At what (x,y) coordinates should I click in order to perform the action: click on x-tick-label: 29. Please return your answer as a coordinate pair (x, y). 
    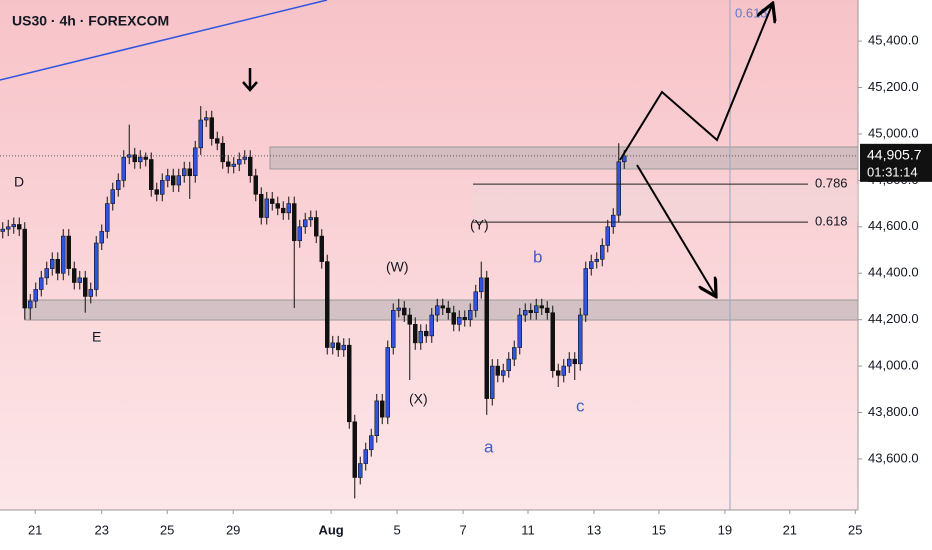
    Looking at the image, I should click on (233, 529).